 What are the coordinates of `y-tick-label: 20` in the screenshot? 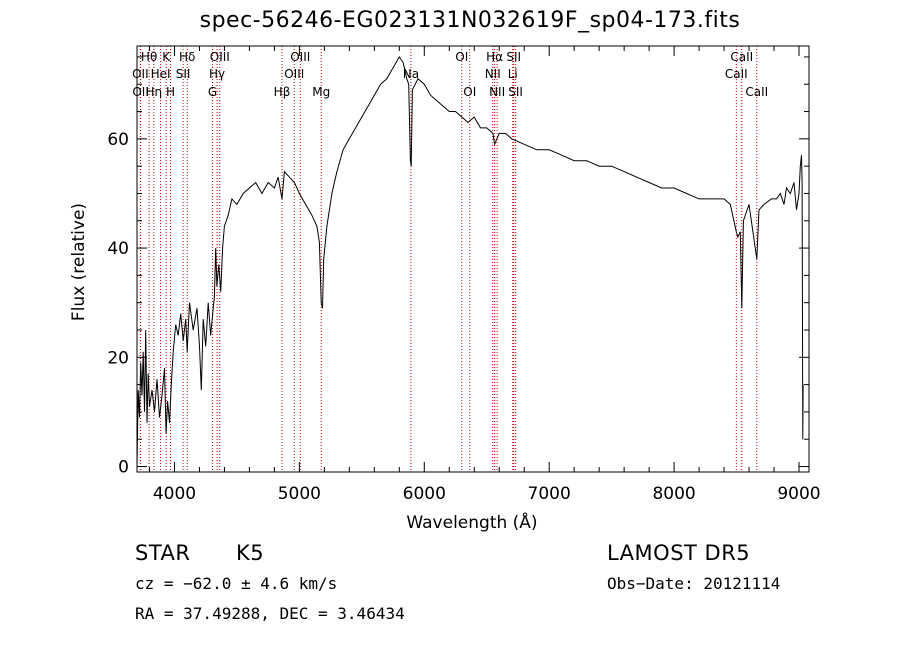 It's located at (118, 358).